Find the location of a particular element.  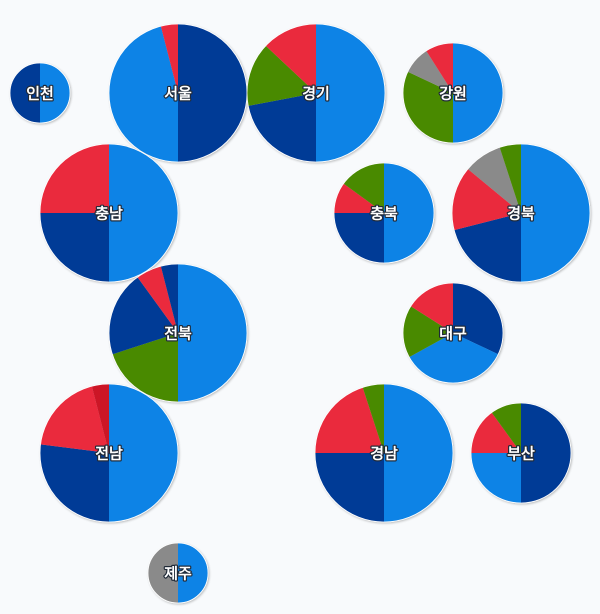

region-label: 경기 is located at coordinates (316, 94).